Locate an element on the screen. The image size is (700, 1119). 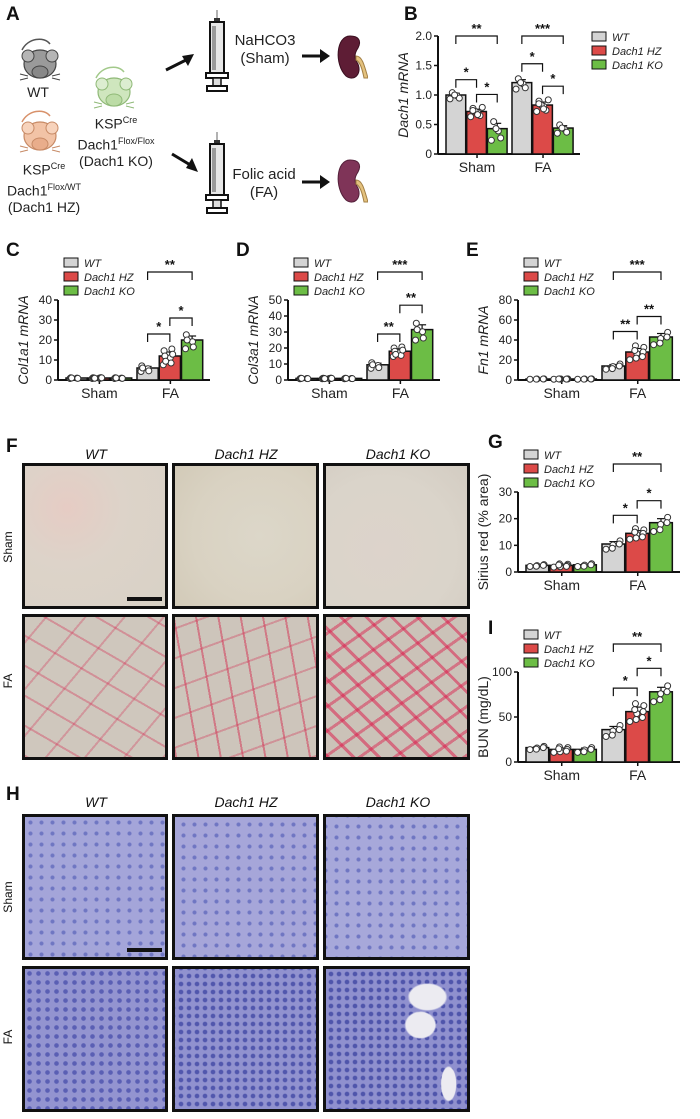
mouse-label-wt: WT is located at coordinates (38, 92).